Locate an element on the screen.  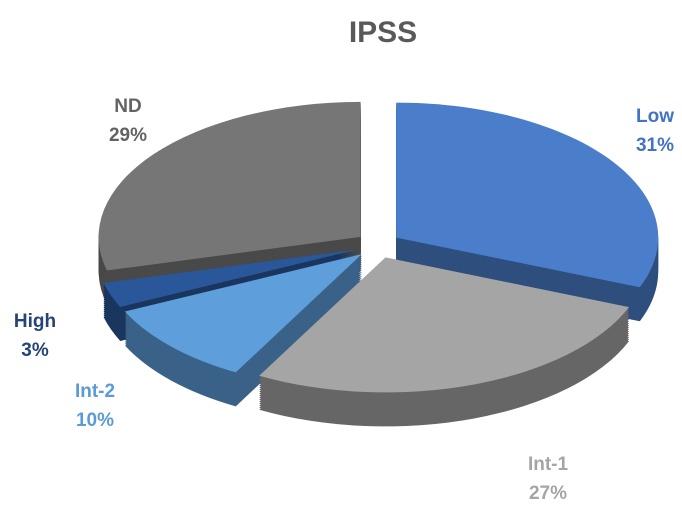
data-label-value: 31% is located at coordinates (655, 145).